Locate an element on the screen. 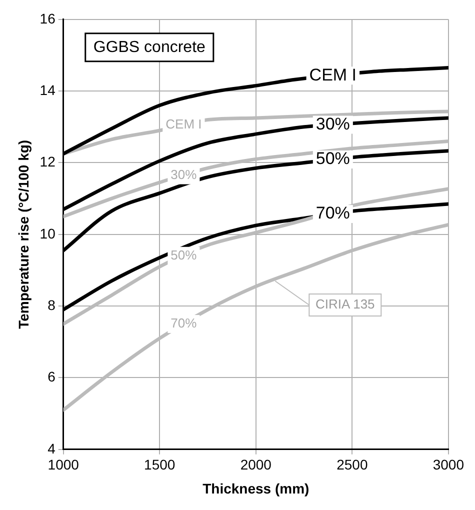  x-tick-label: 2000 is located at coordinates (256, 464).